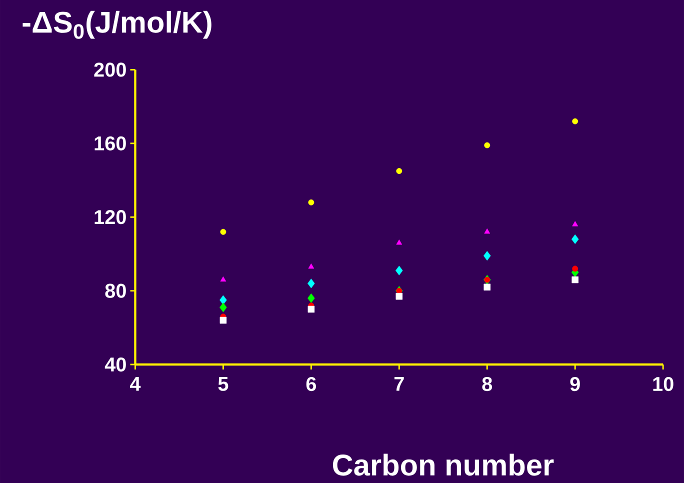  Describe the element at coordinates (110, 143) in the screenshot. I see `y-tick-label: 160` at that location.